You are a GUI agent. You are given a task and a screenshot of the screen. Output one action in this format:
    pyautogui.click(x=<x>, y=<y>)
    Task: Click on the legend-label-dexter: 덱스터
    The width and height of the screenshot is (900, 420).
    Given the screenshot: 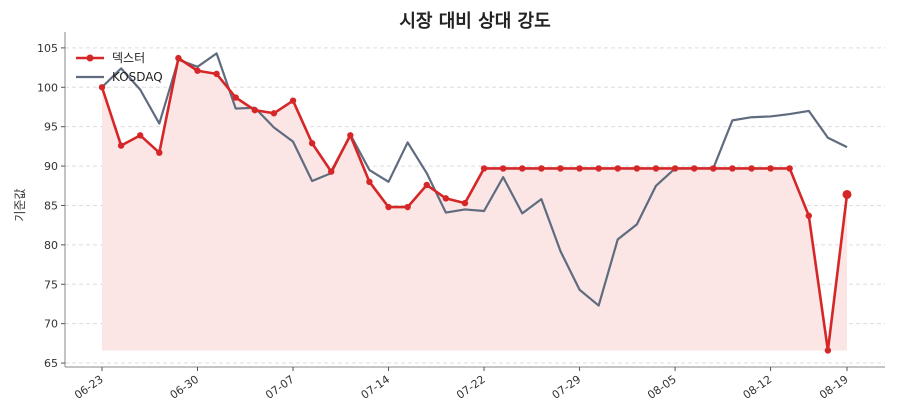 What is the action you would take?
    pyautogui.click(x=128, y=58)
    